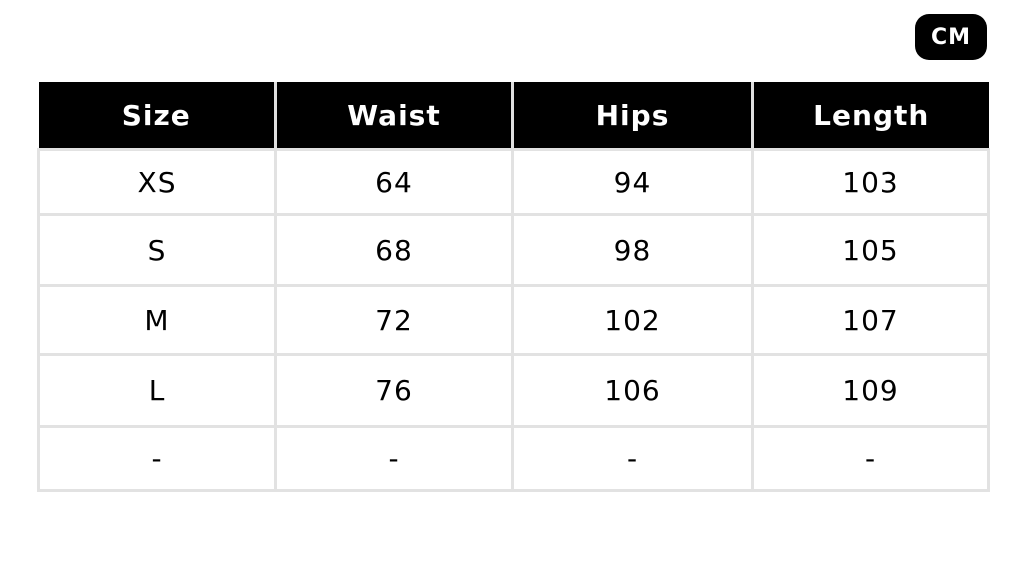  Describe the element at coordinates (157, 182) in the screenshot. I see `cell-size: XS` at that location.